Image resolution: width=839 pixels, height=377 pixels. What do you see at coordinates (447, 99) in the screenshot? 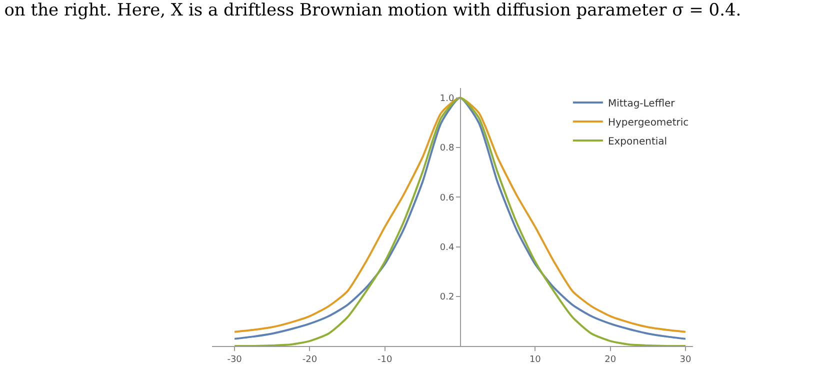
I see `y-tick-label: 1.0` at bounding box center [447, 99].